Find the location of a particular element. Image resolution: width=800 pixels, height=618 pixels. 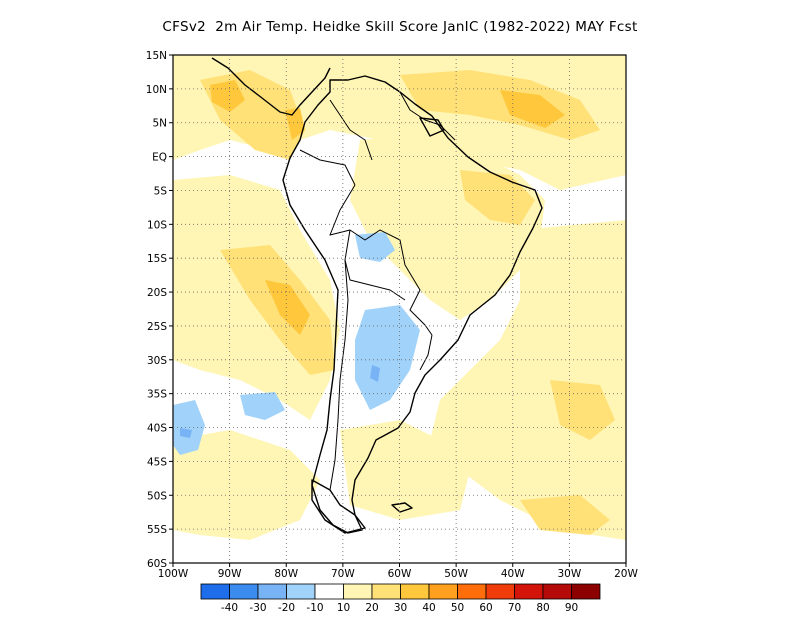

colorbar-label: 40 is located at coordinates (428, 608).